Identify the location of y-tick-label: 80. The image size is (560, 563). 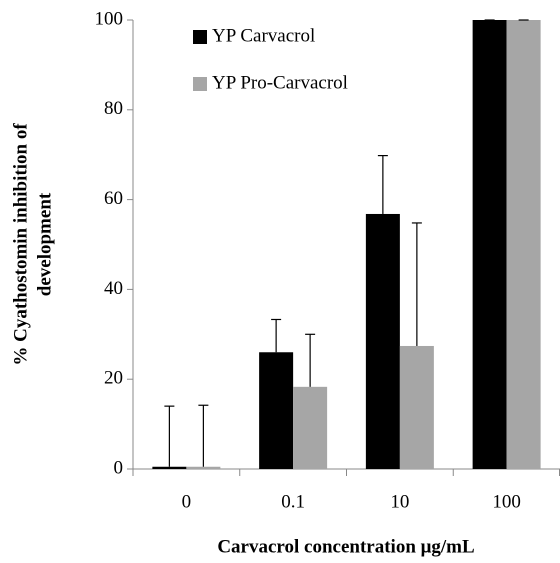
(113, 108).